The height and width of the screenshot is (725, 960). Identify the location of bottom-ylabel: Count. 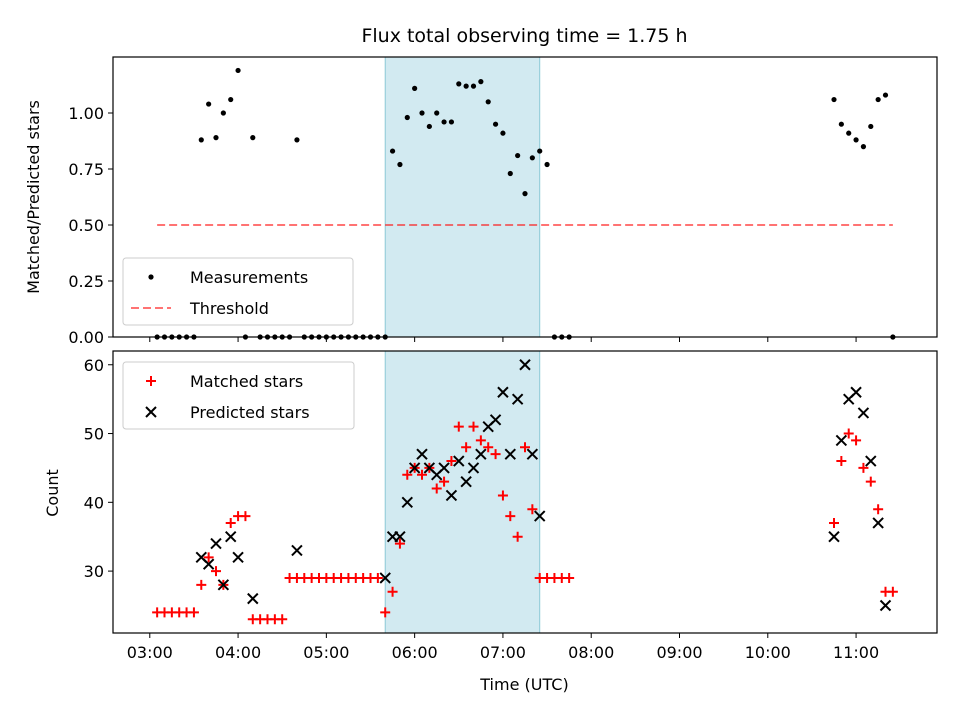
(52, 493).